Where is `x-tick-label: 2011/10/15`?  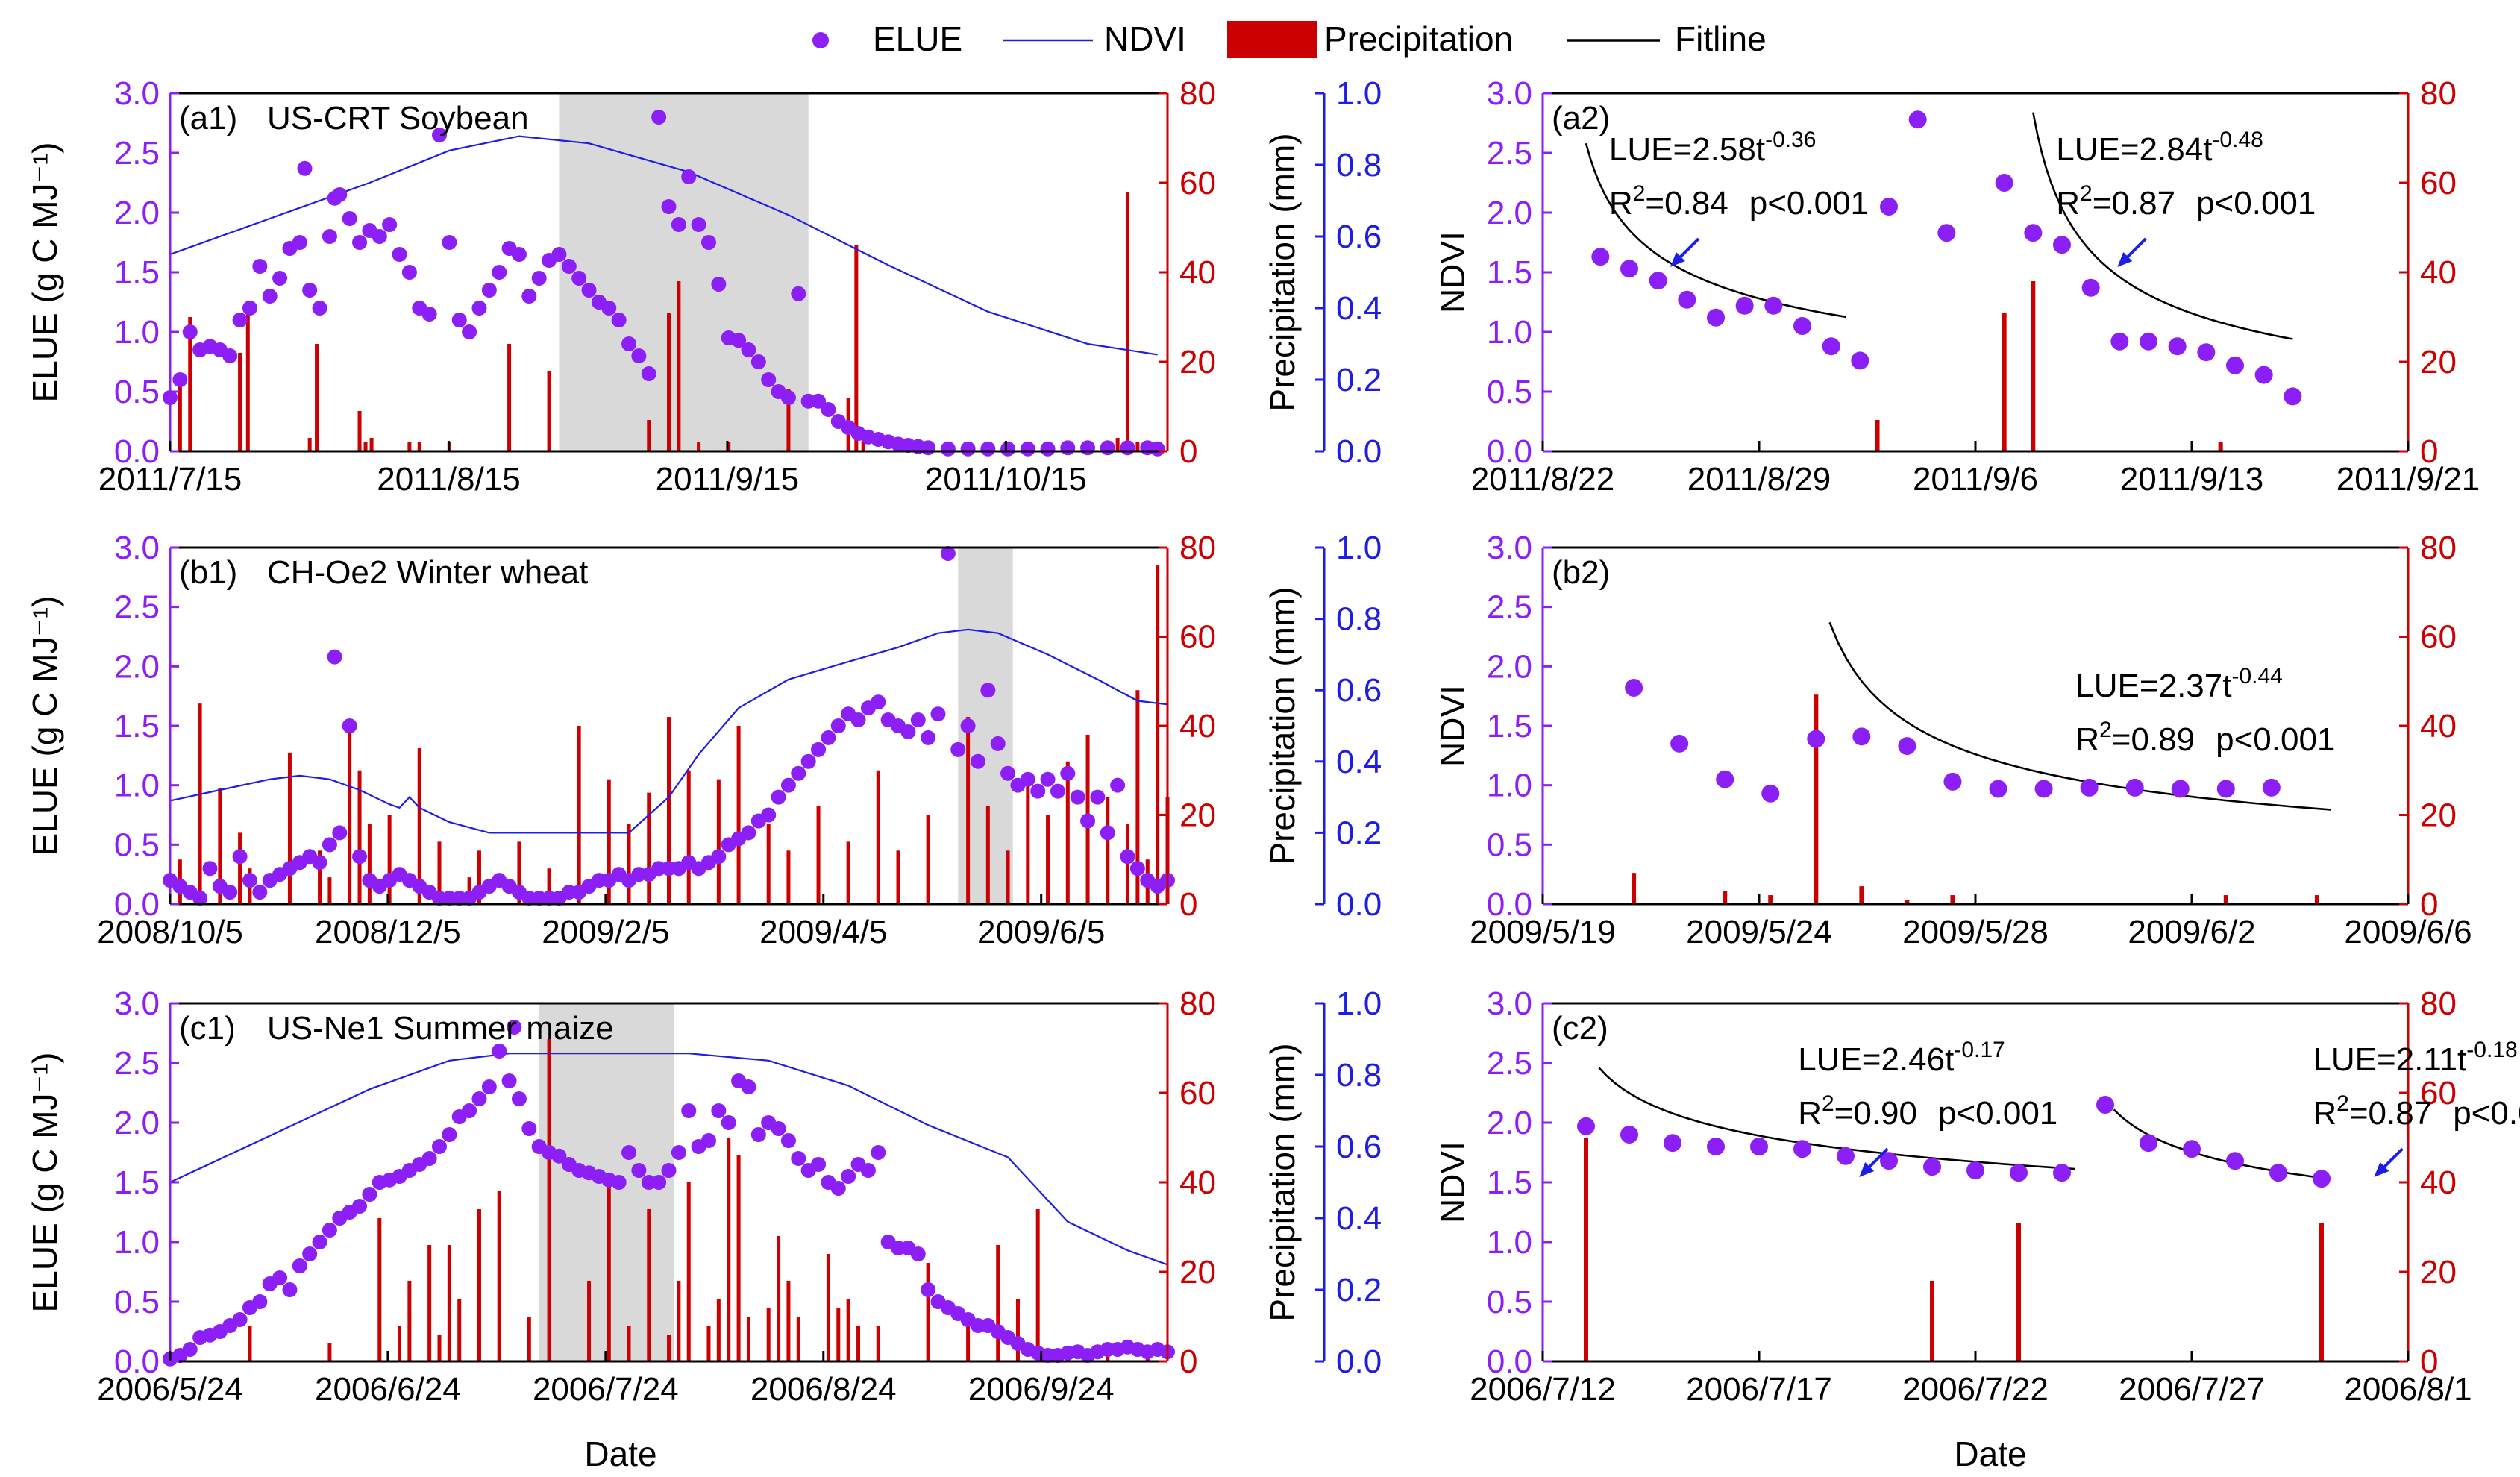 x-tick-label: 2011/10/15 is located at coordinates (1006, 479).